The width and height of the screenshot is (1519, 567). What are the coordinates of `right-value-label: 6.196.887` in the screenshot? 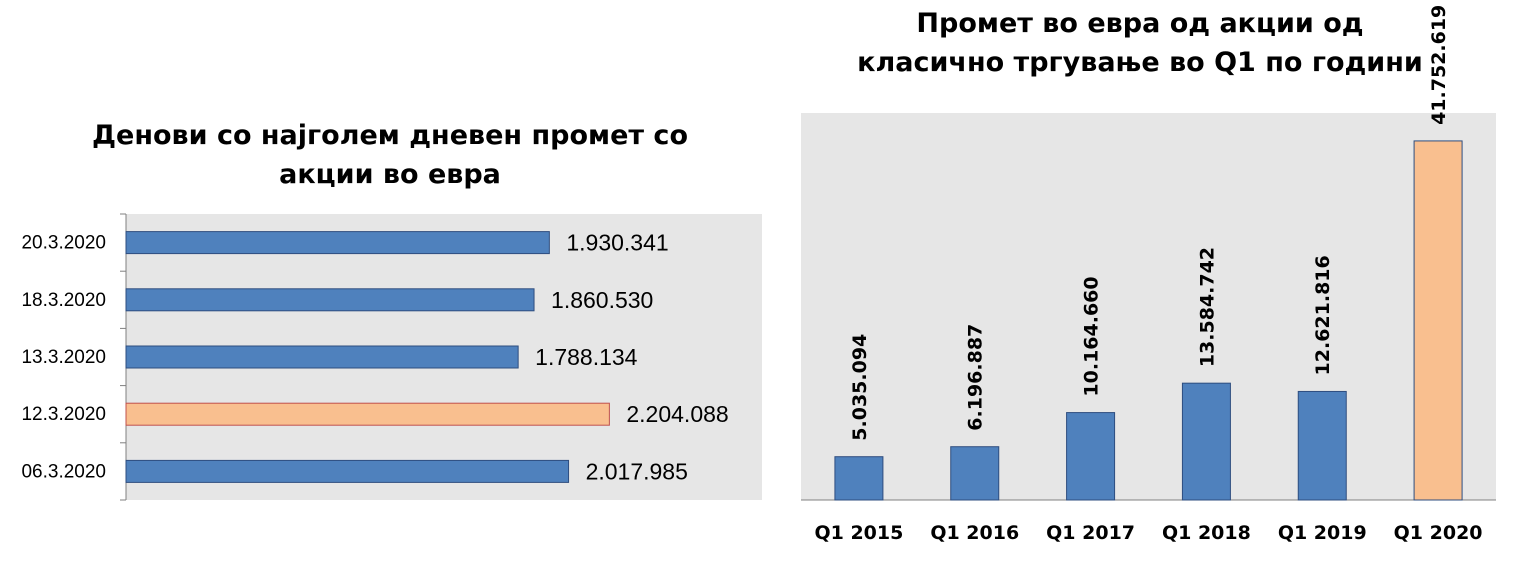 It's located at (976, 377).